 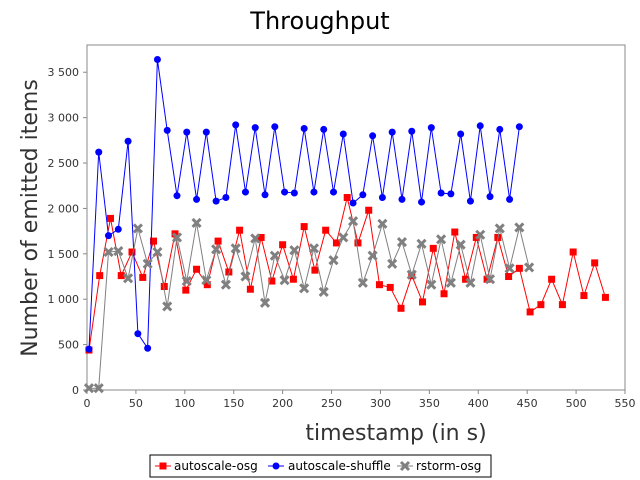 I want to click on y-axis: 0 500 1 000 1 500 2 000 2 500 3 000 3 500, so click(x=67, y=231).